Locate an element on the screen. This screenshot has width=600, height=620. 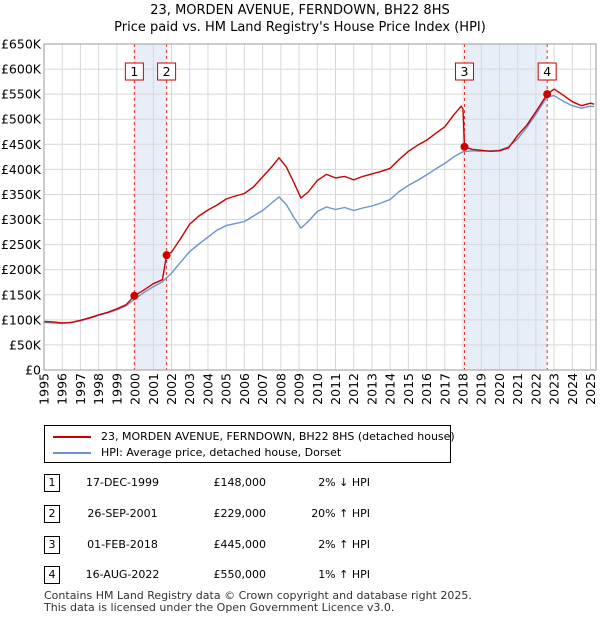
x-tick-label: 2004 is located at coordinates (207, 389).